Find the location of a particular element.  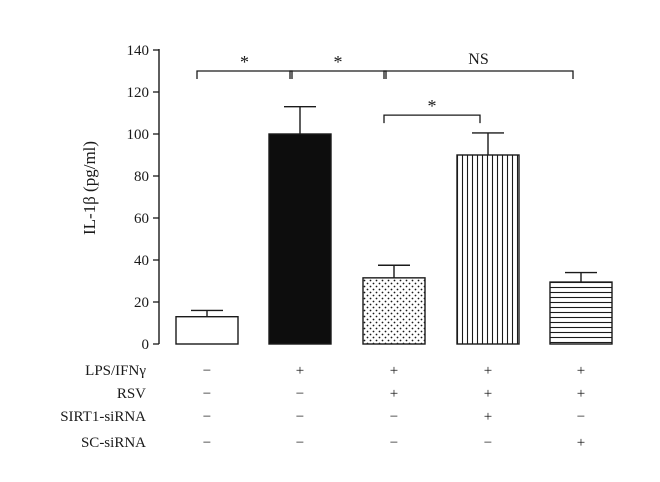

significance-label-1: * is located at coordinates (244, 62).